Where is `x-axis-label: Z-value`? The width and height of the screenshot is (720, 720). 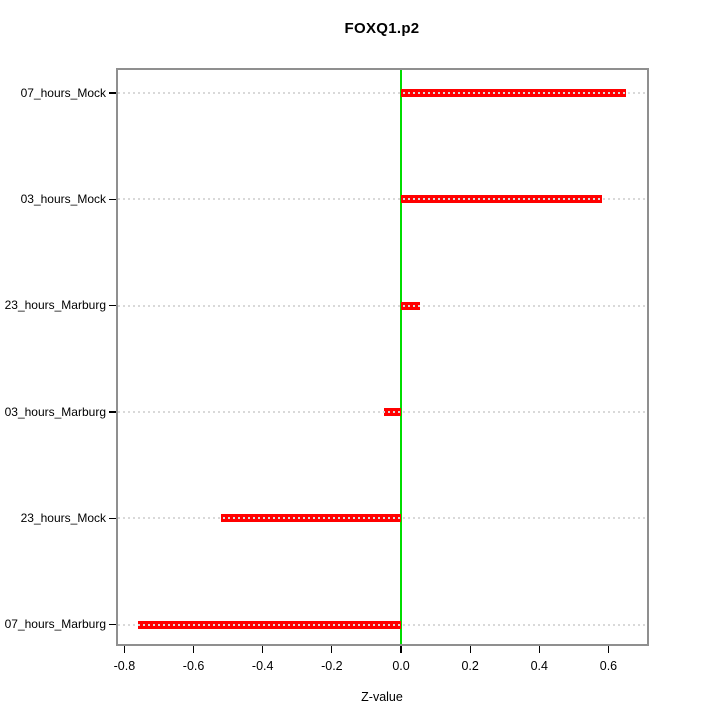
x-axis-label: Z-value is located at coordinates (382, 697).